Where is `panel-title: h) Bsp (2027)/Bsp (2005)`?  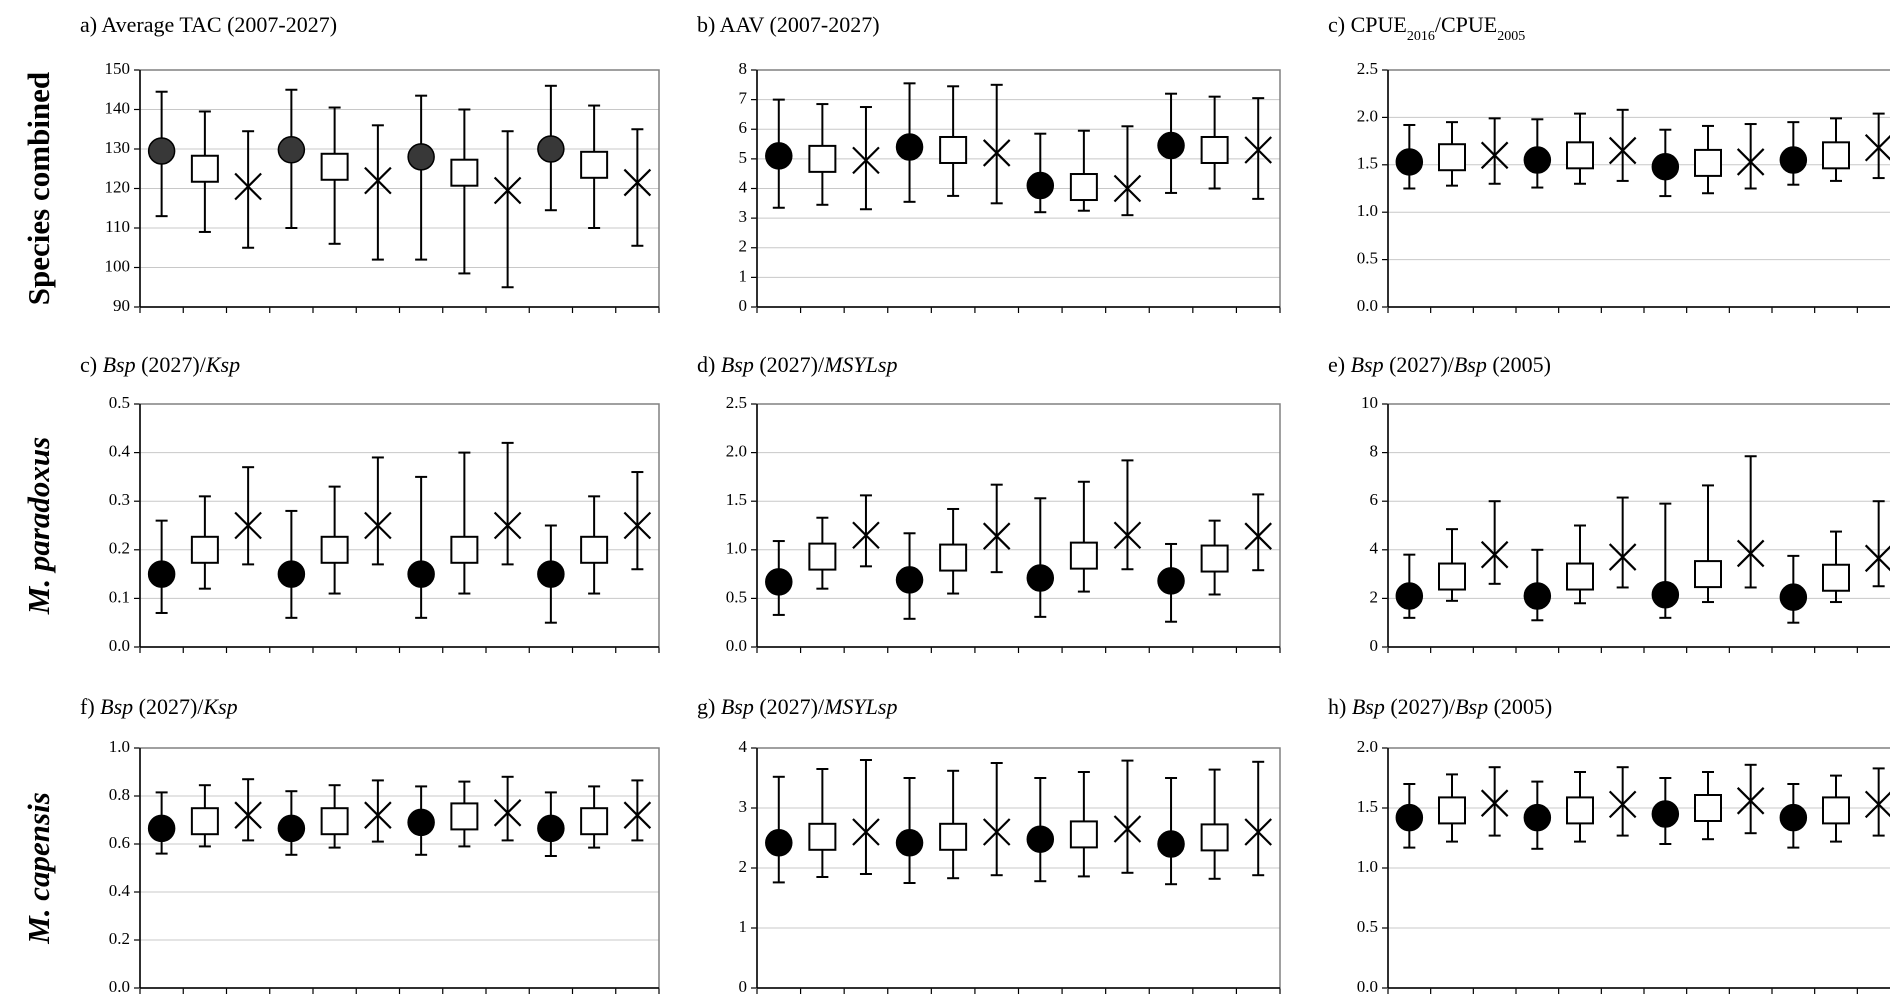 panel-title: h) Bsp (2027)/Bsp (2005) is located at coordinates (1440, 706).